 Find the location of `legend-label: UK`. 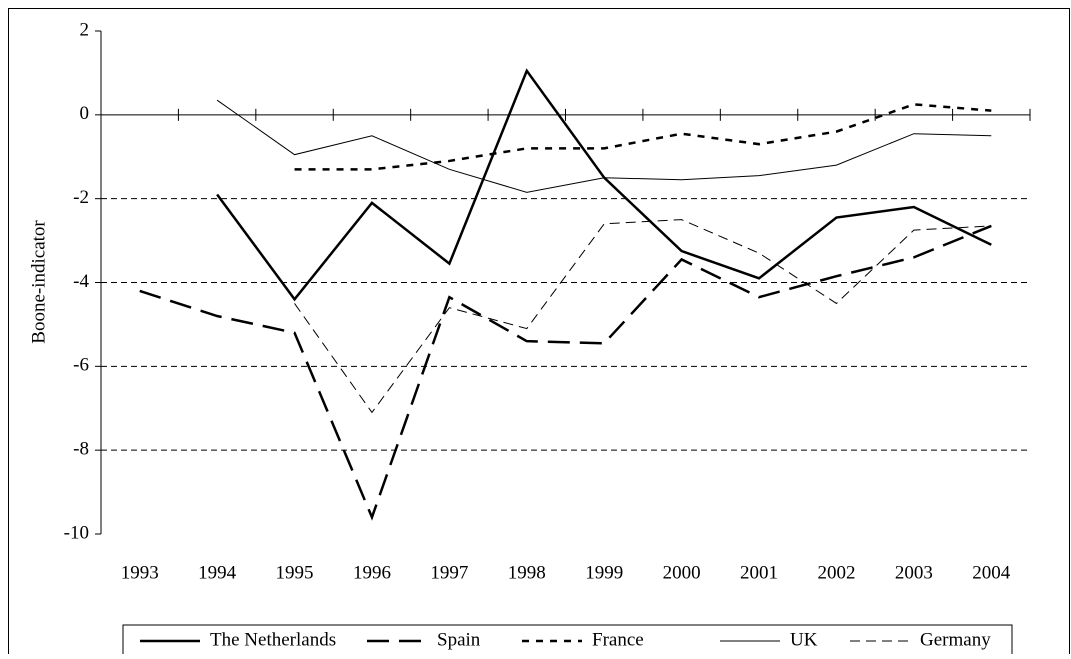

legend-label: UK is located at coordinates (804, 639).